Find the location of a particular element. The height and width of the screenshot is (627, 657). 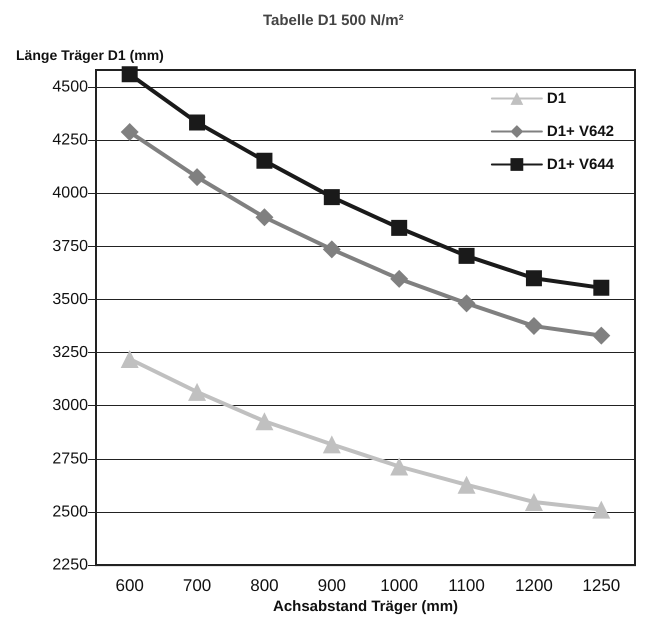

x-tick-label: 1100 is located at coordinates (466, 586).